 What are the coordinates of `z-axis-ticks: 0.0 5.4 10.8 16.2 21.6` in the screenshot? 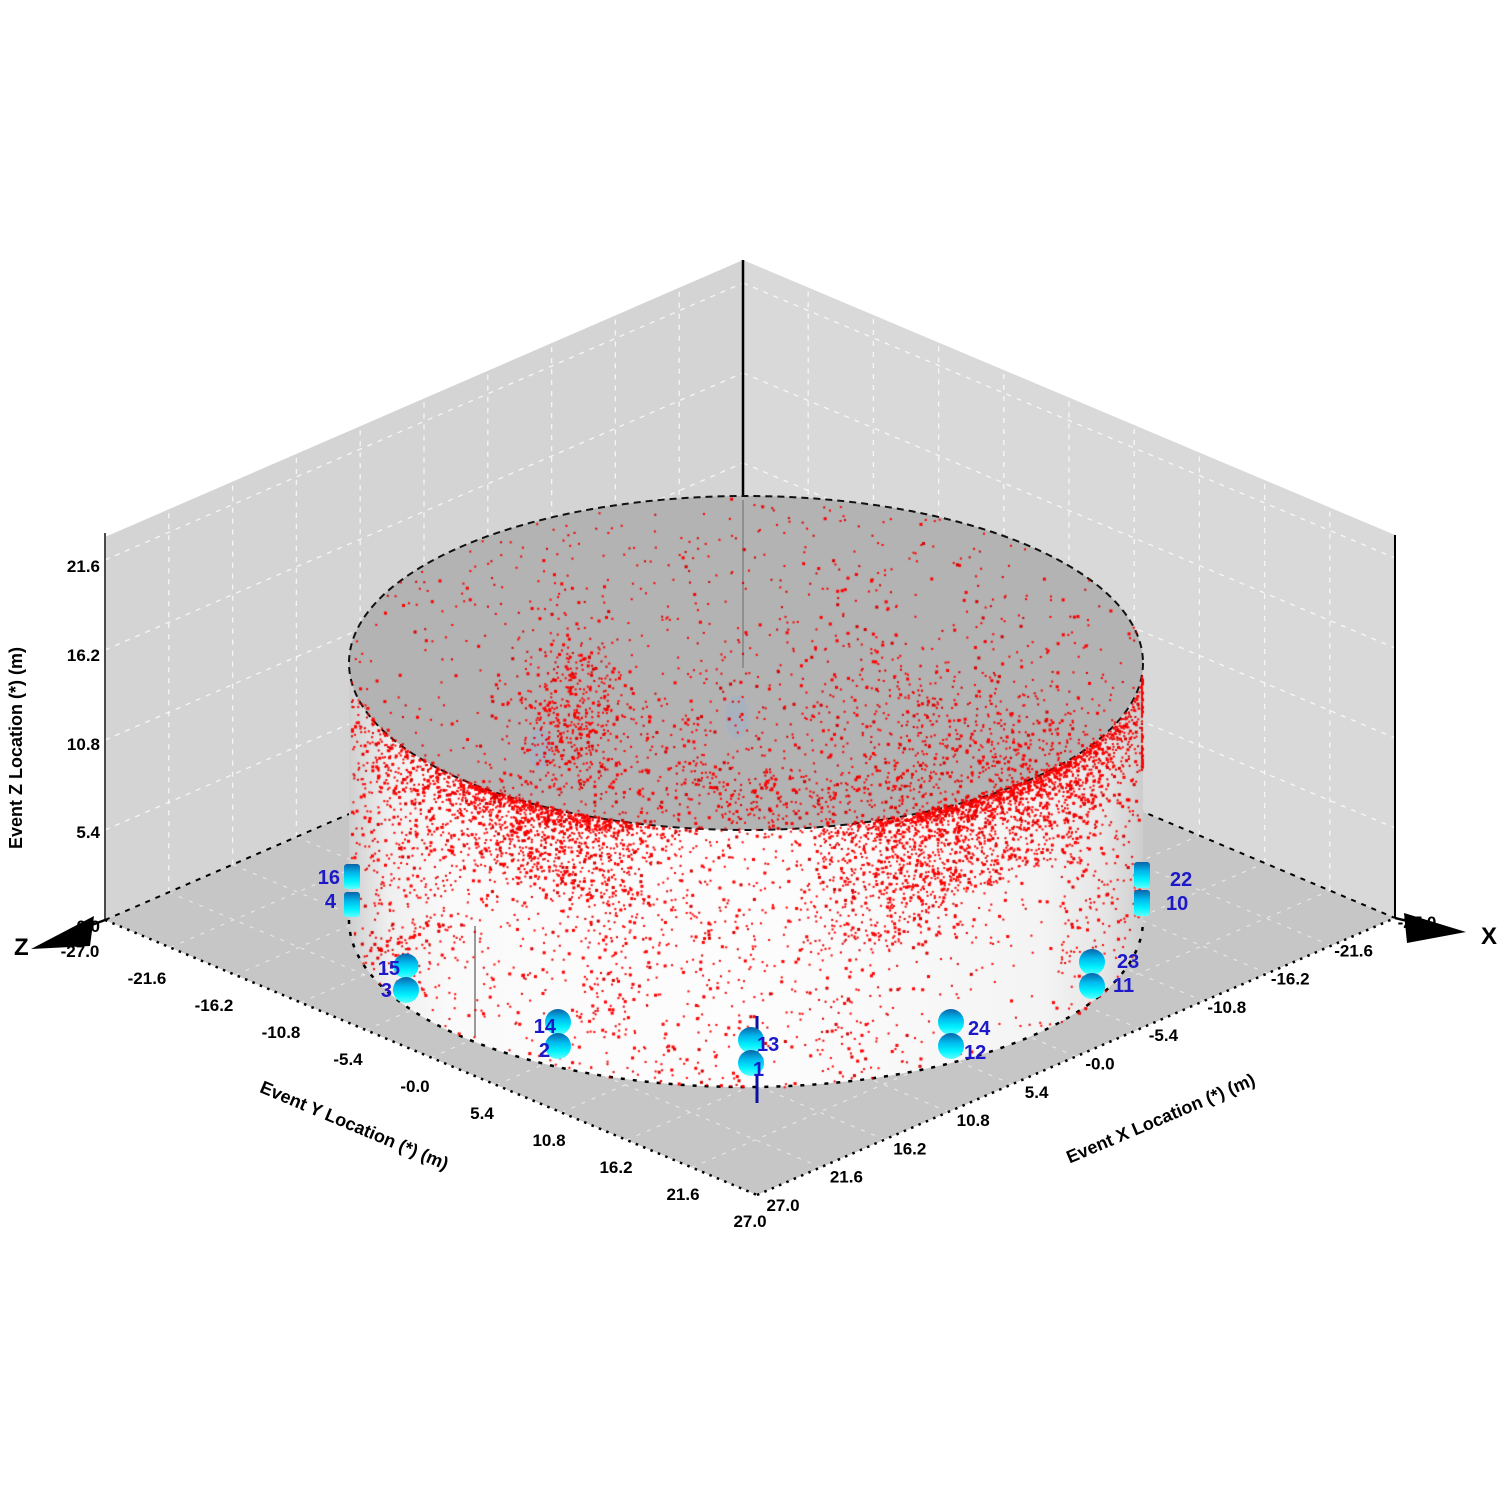 It's located at (84, 746).